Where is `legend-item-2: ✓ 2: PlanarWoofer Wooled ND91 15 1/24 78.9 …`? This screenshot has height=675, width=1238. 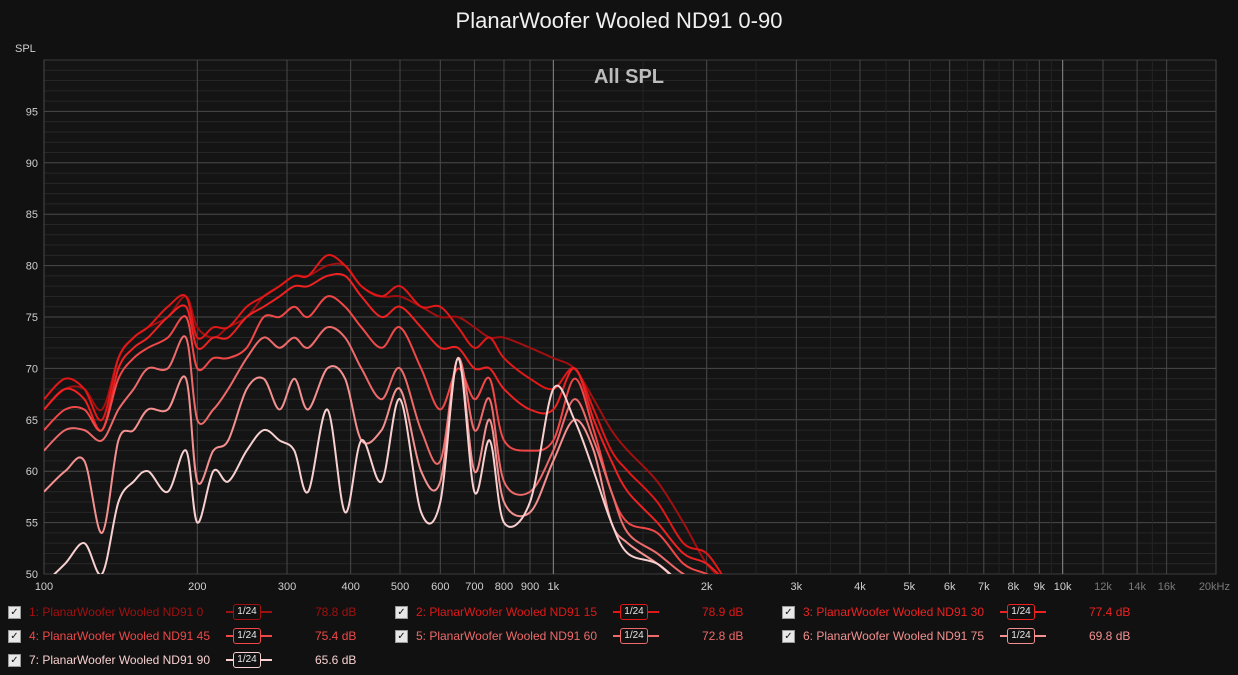
legend-item-2: ✓ 2: PlanarWoofer Wooled ND91 15 1/24 78.9 … is located at coordinates (585, 612).